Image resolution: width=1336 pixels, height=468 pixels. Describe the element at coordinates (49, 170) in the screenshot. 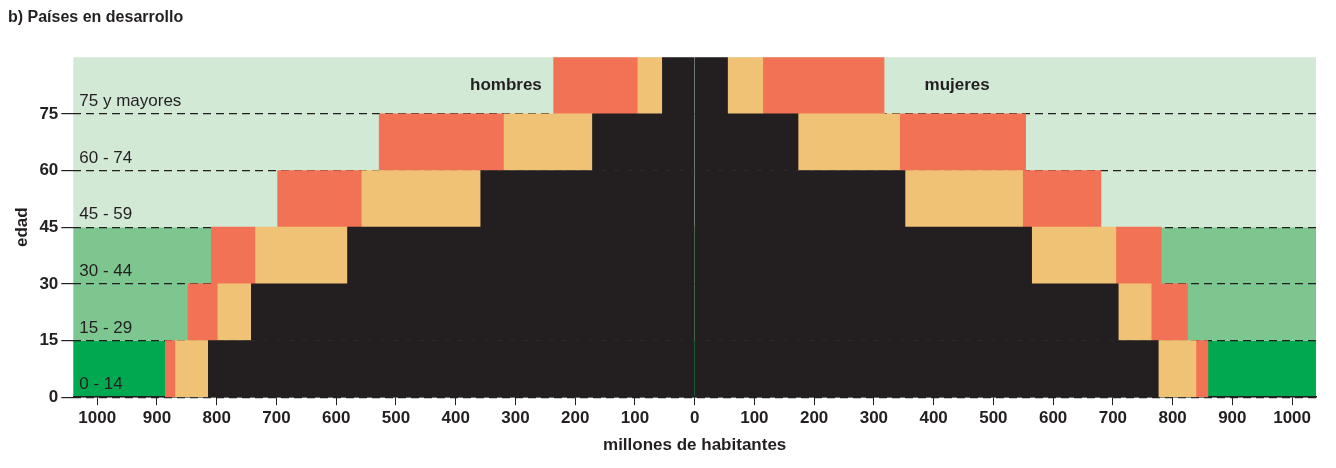

I see `y2-tick-label: 60` at that location.